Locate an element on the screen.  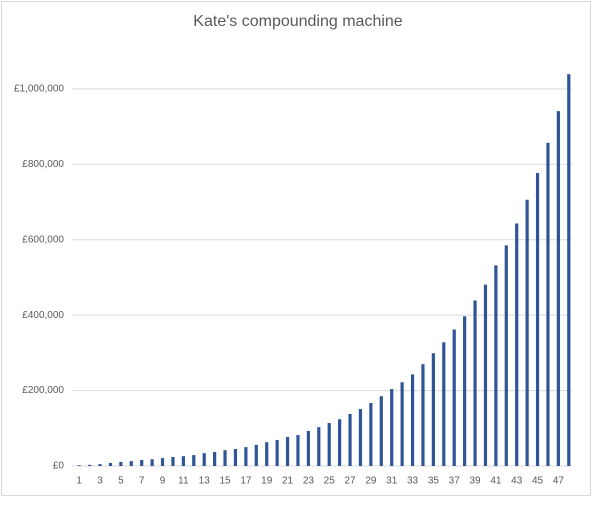
x-tick-label: 3 is located at coordinates (100, 481).